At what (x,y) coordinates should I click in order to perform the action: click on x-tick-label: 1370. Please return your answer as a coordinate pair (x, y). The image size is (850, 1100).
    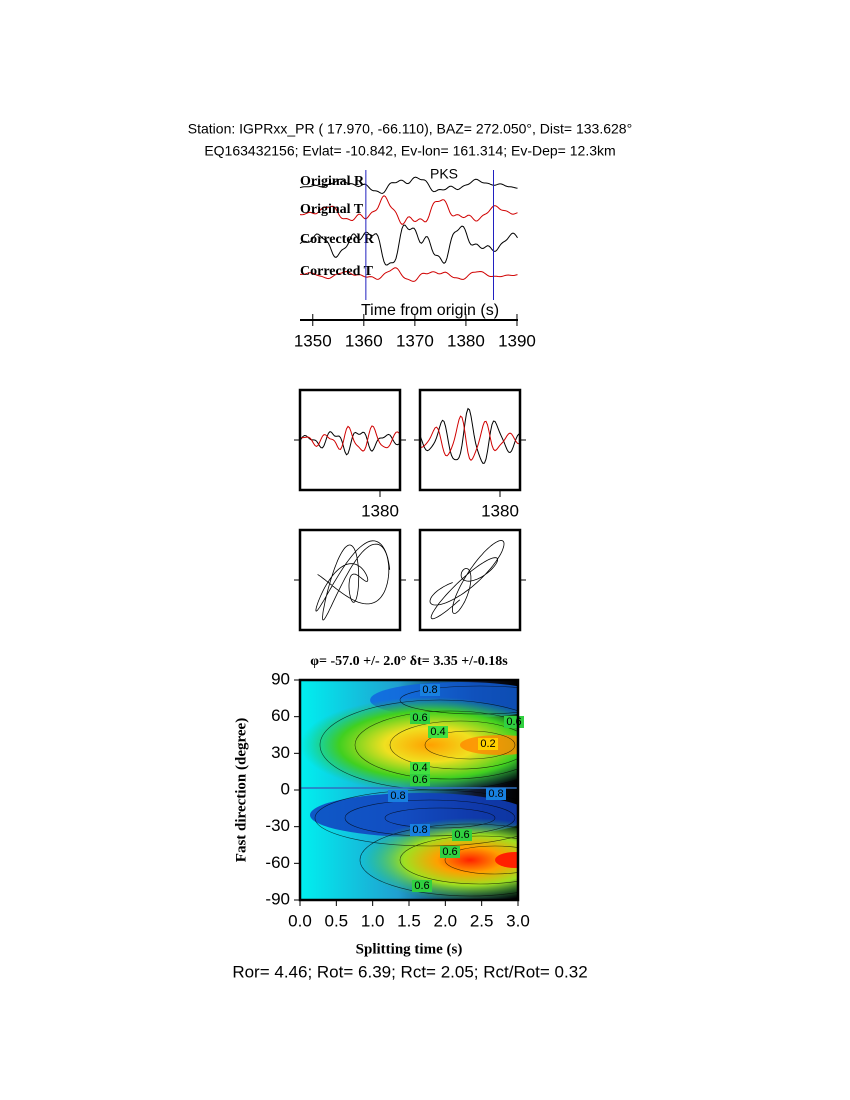
    Looking at the image, I should click on (415, 340).